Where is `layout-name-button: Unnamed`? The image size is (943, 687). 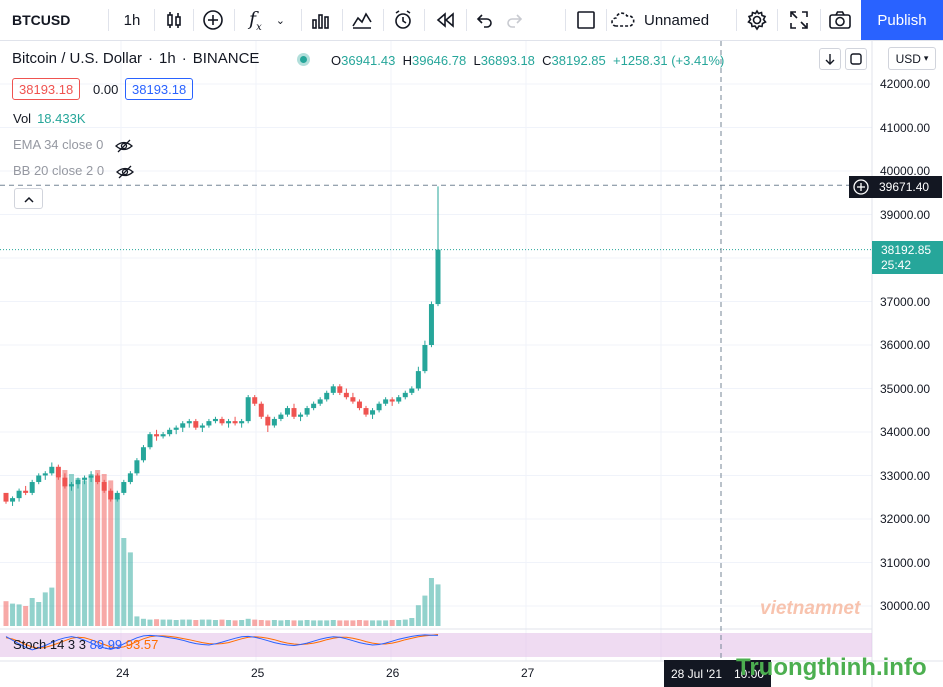
layout-name-button: Unnamed is located at coordinates (662, 20).